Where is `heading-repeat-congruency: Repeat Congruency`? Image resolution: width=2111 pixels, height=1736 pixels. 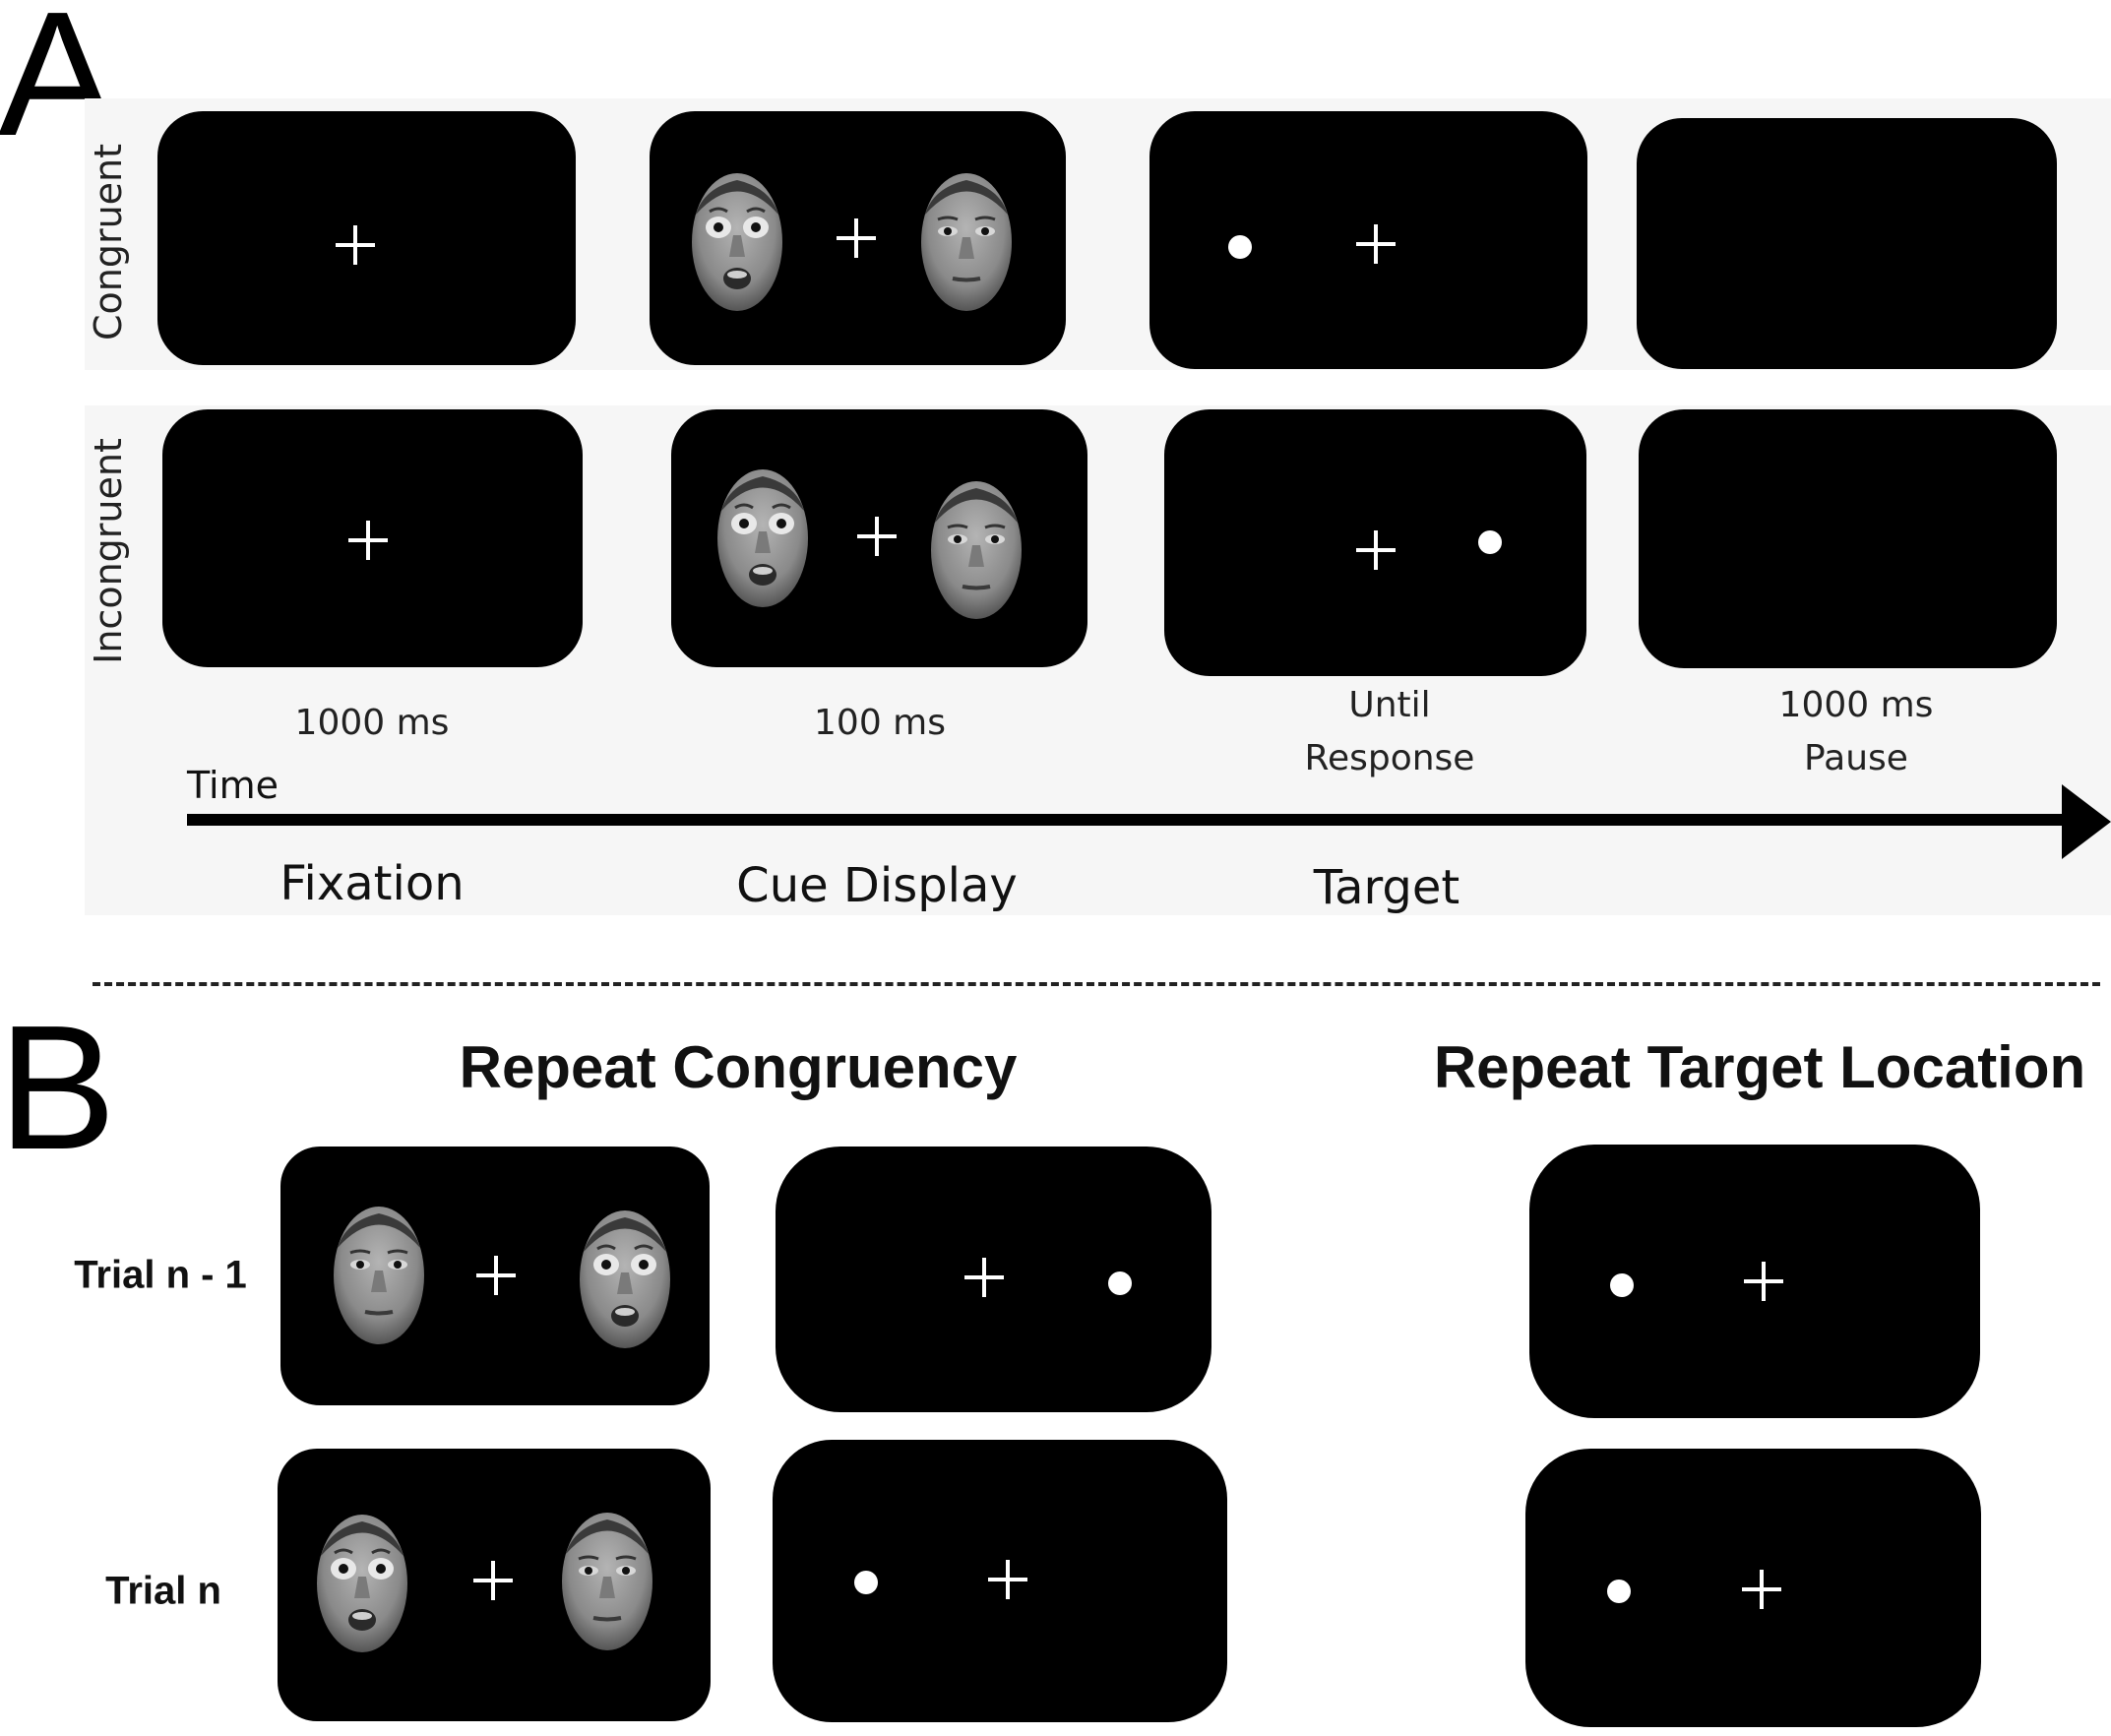 heading-repeat-congruency: Repeat Congruency is located at coordinates (739, 1067).